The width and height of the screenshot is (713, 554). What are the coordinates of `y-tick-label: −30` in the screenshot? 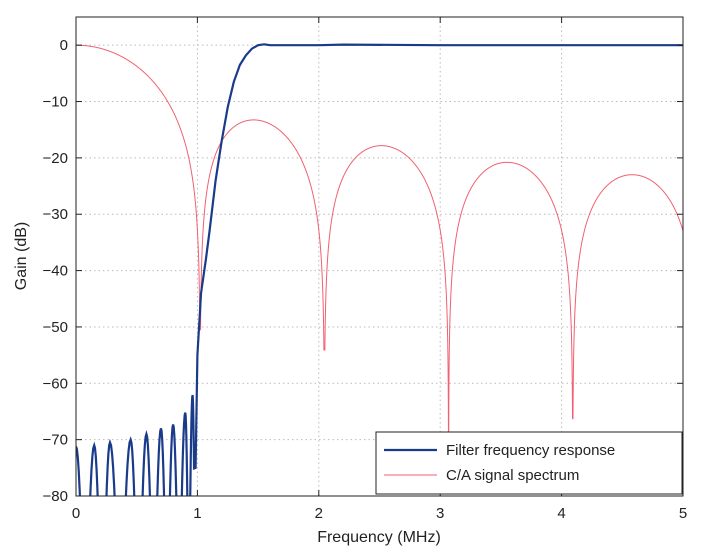 It's located at (55, 214).